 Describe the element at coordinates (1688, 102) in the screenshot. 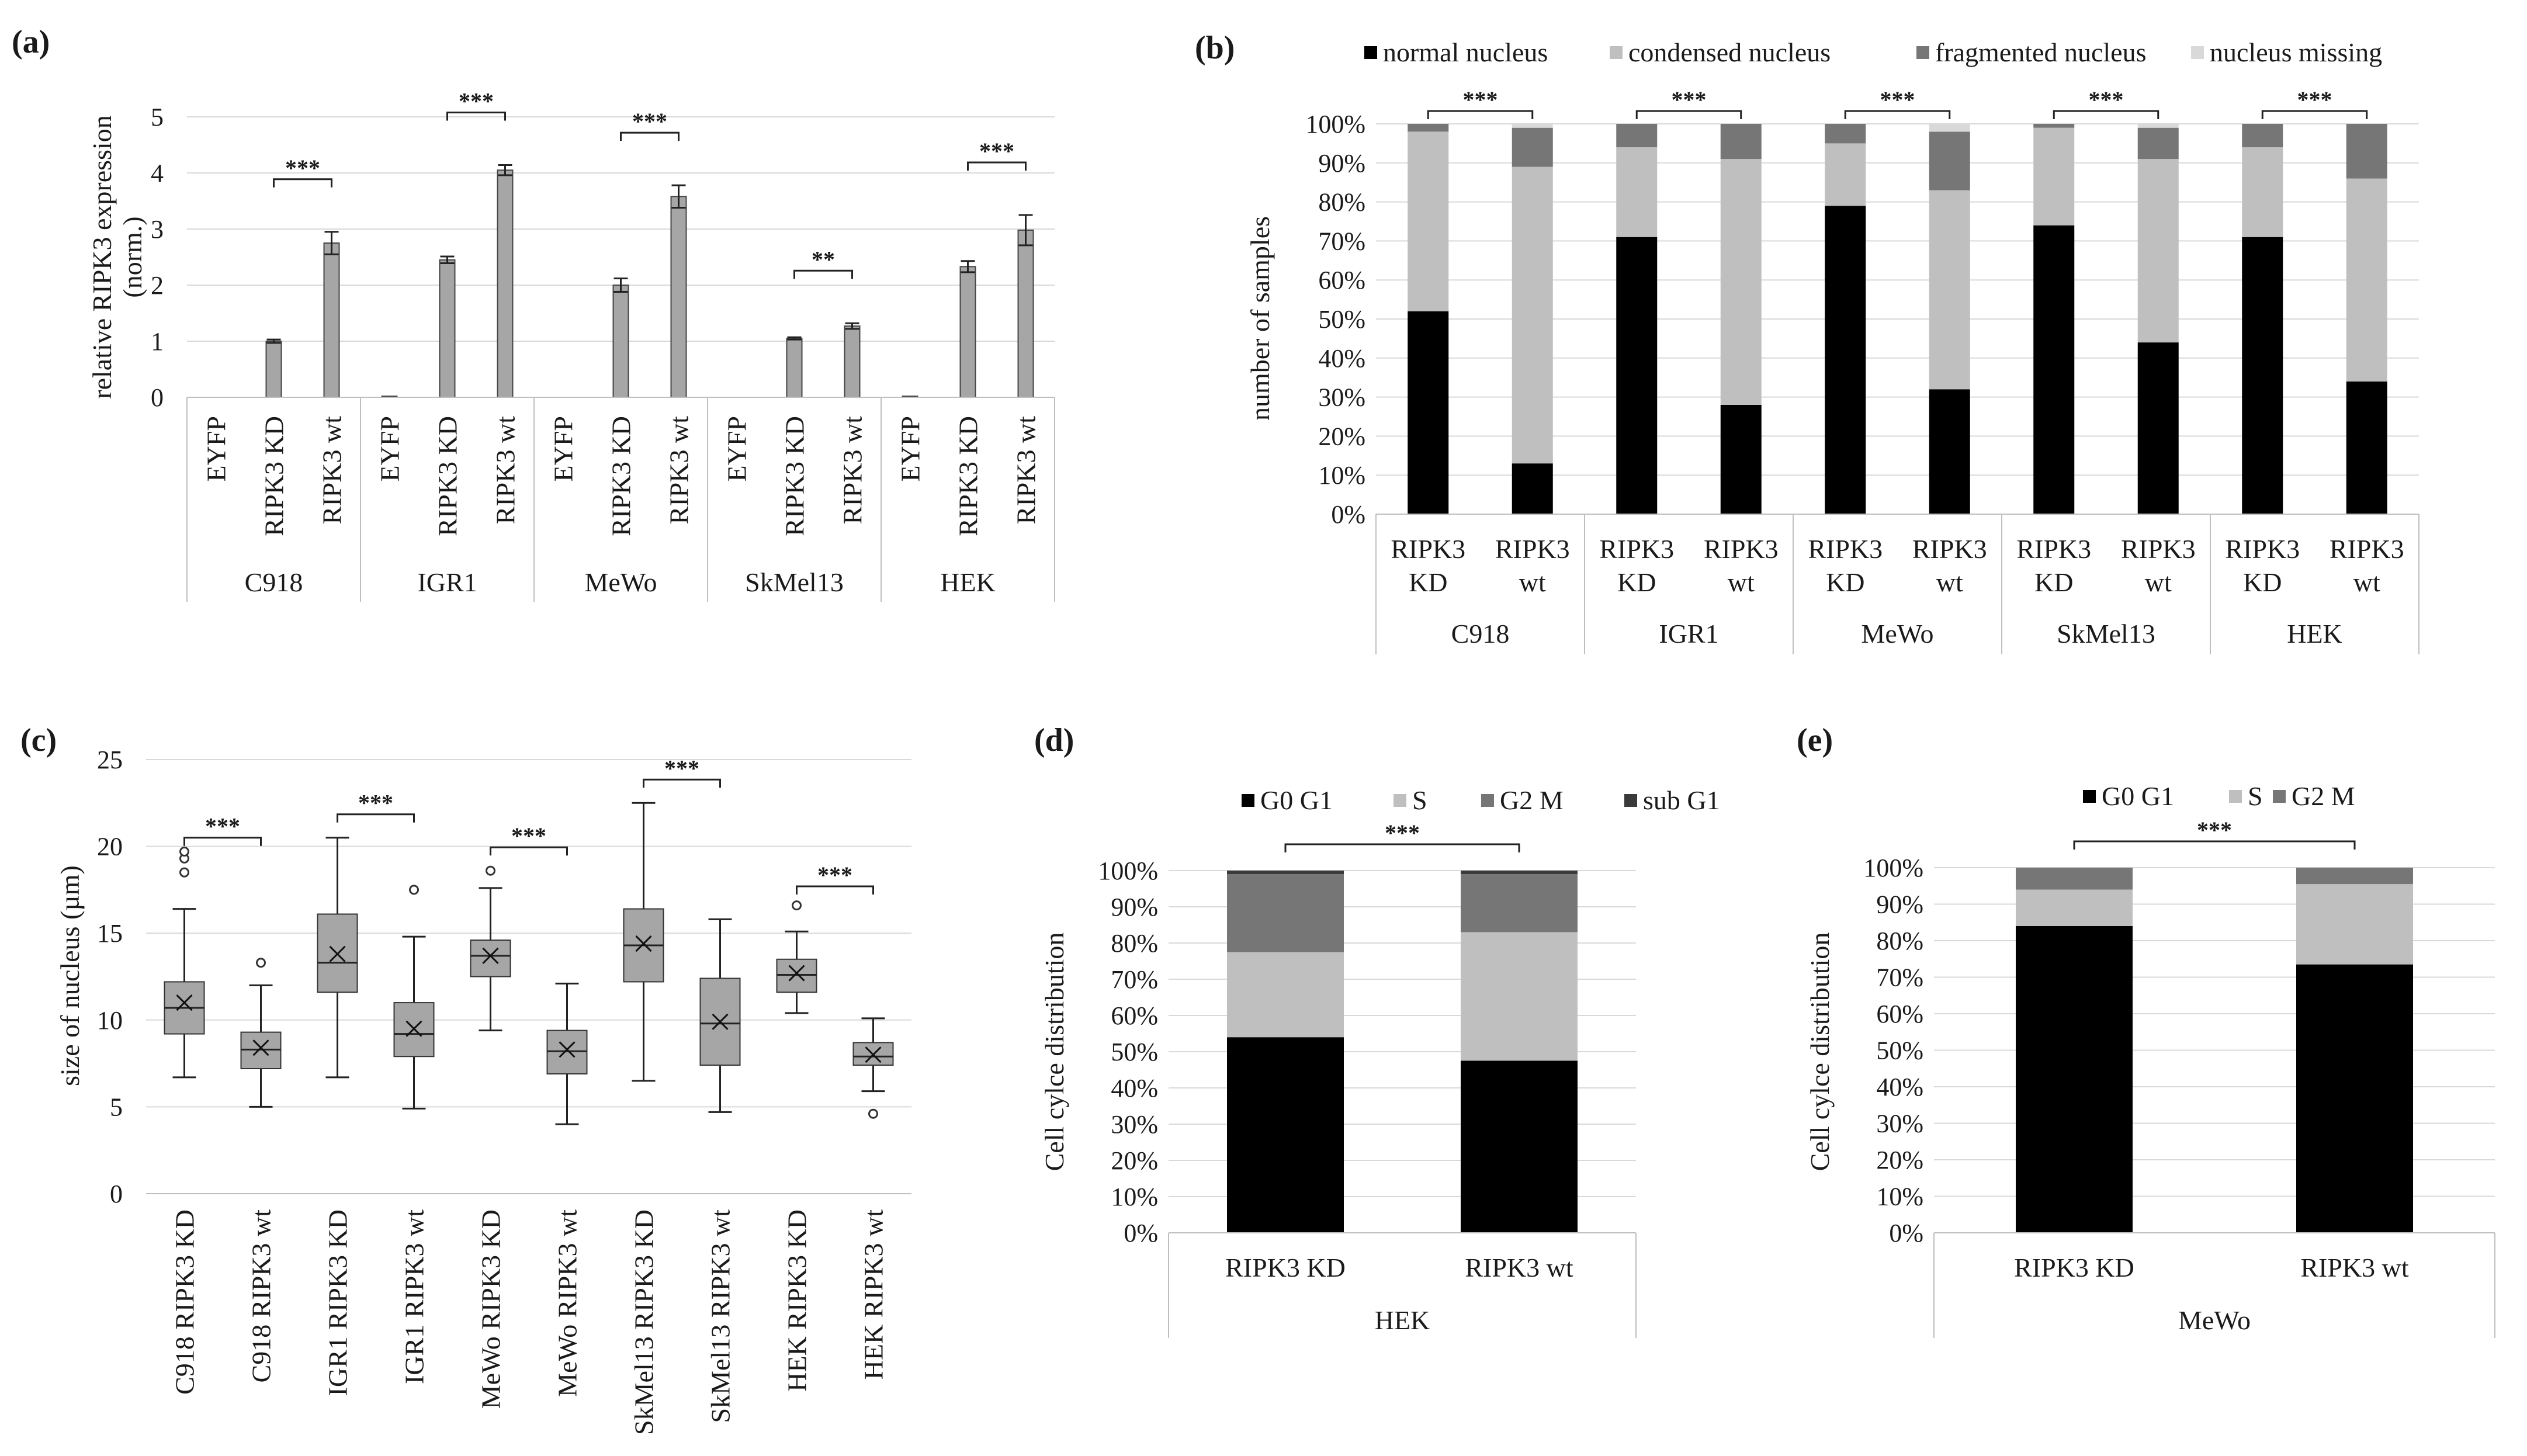

I see `significance-bracket-1: ***` at that location.